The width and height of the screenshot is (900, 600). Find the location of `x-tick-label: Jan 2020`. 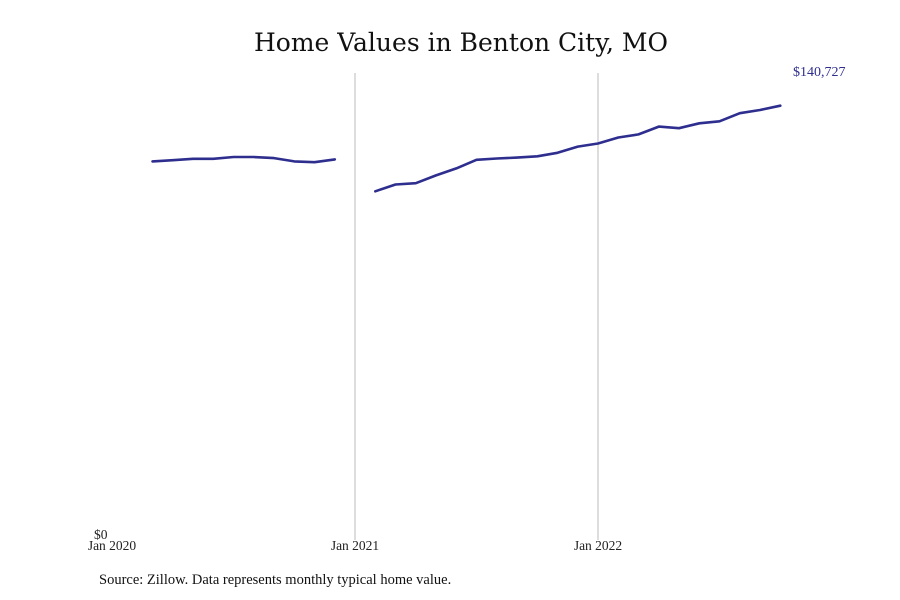

x-tick-label: Jan 2020 is located at coordinates (112, 545).